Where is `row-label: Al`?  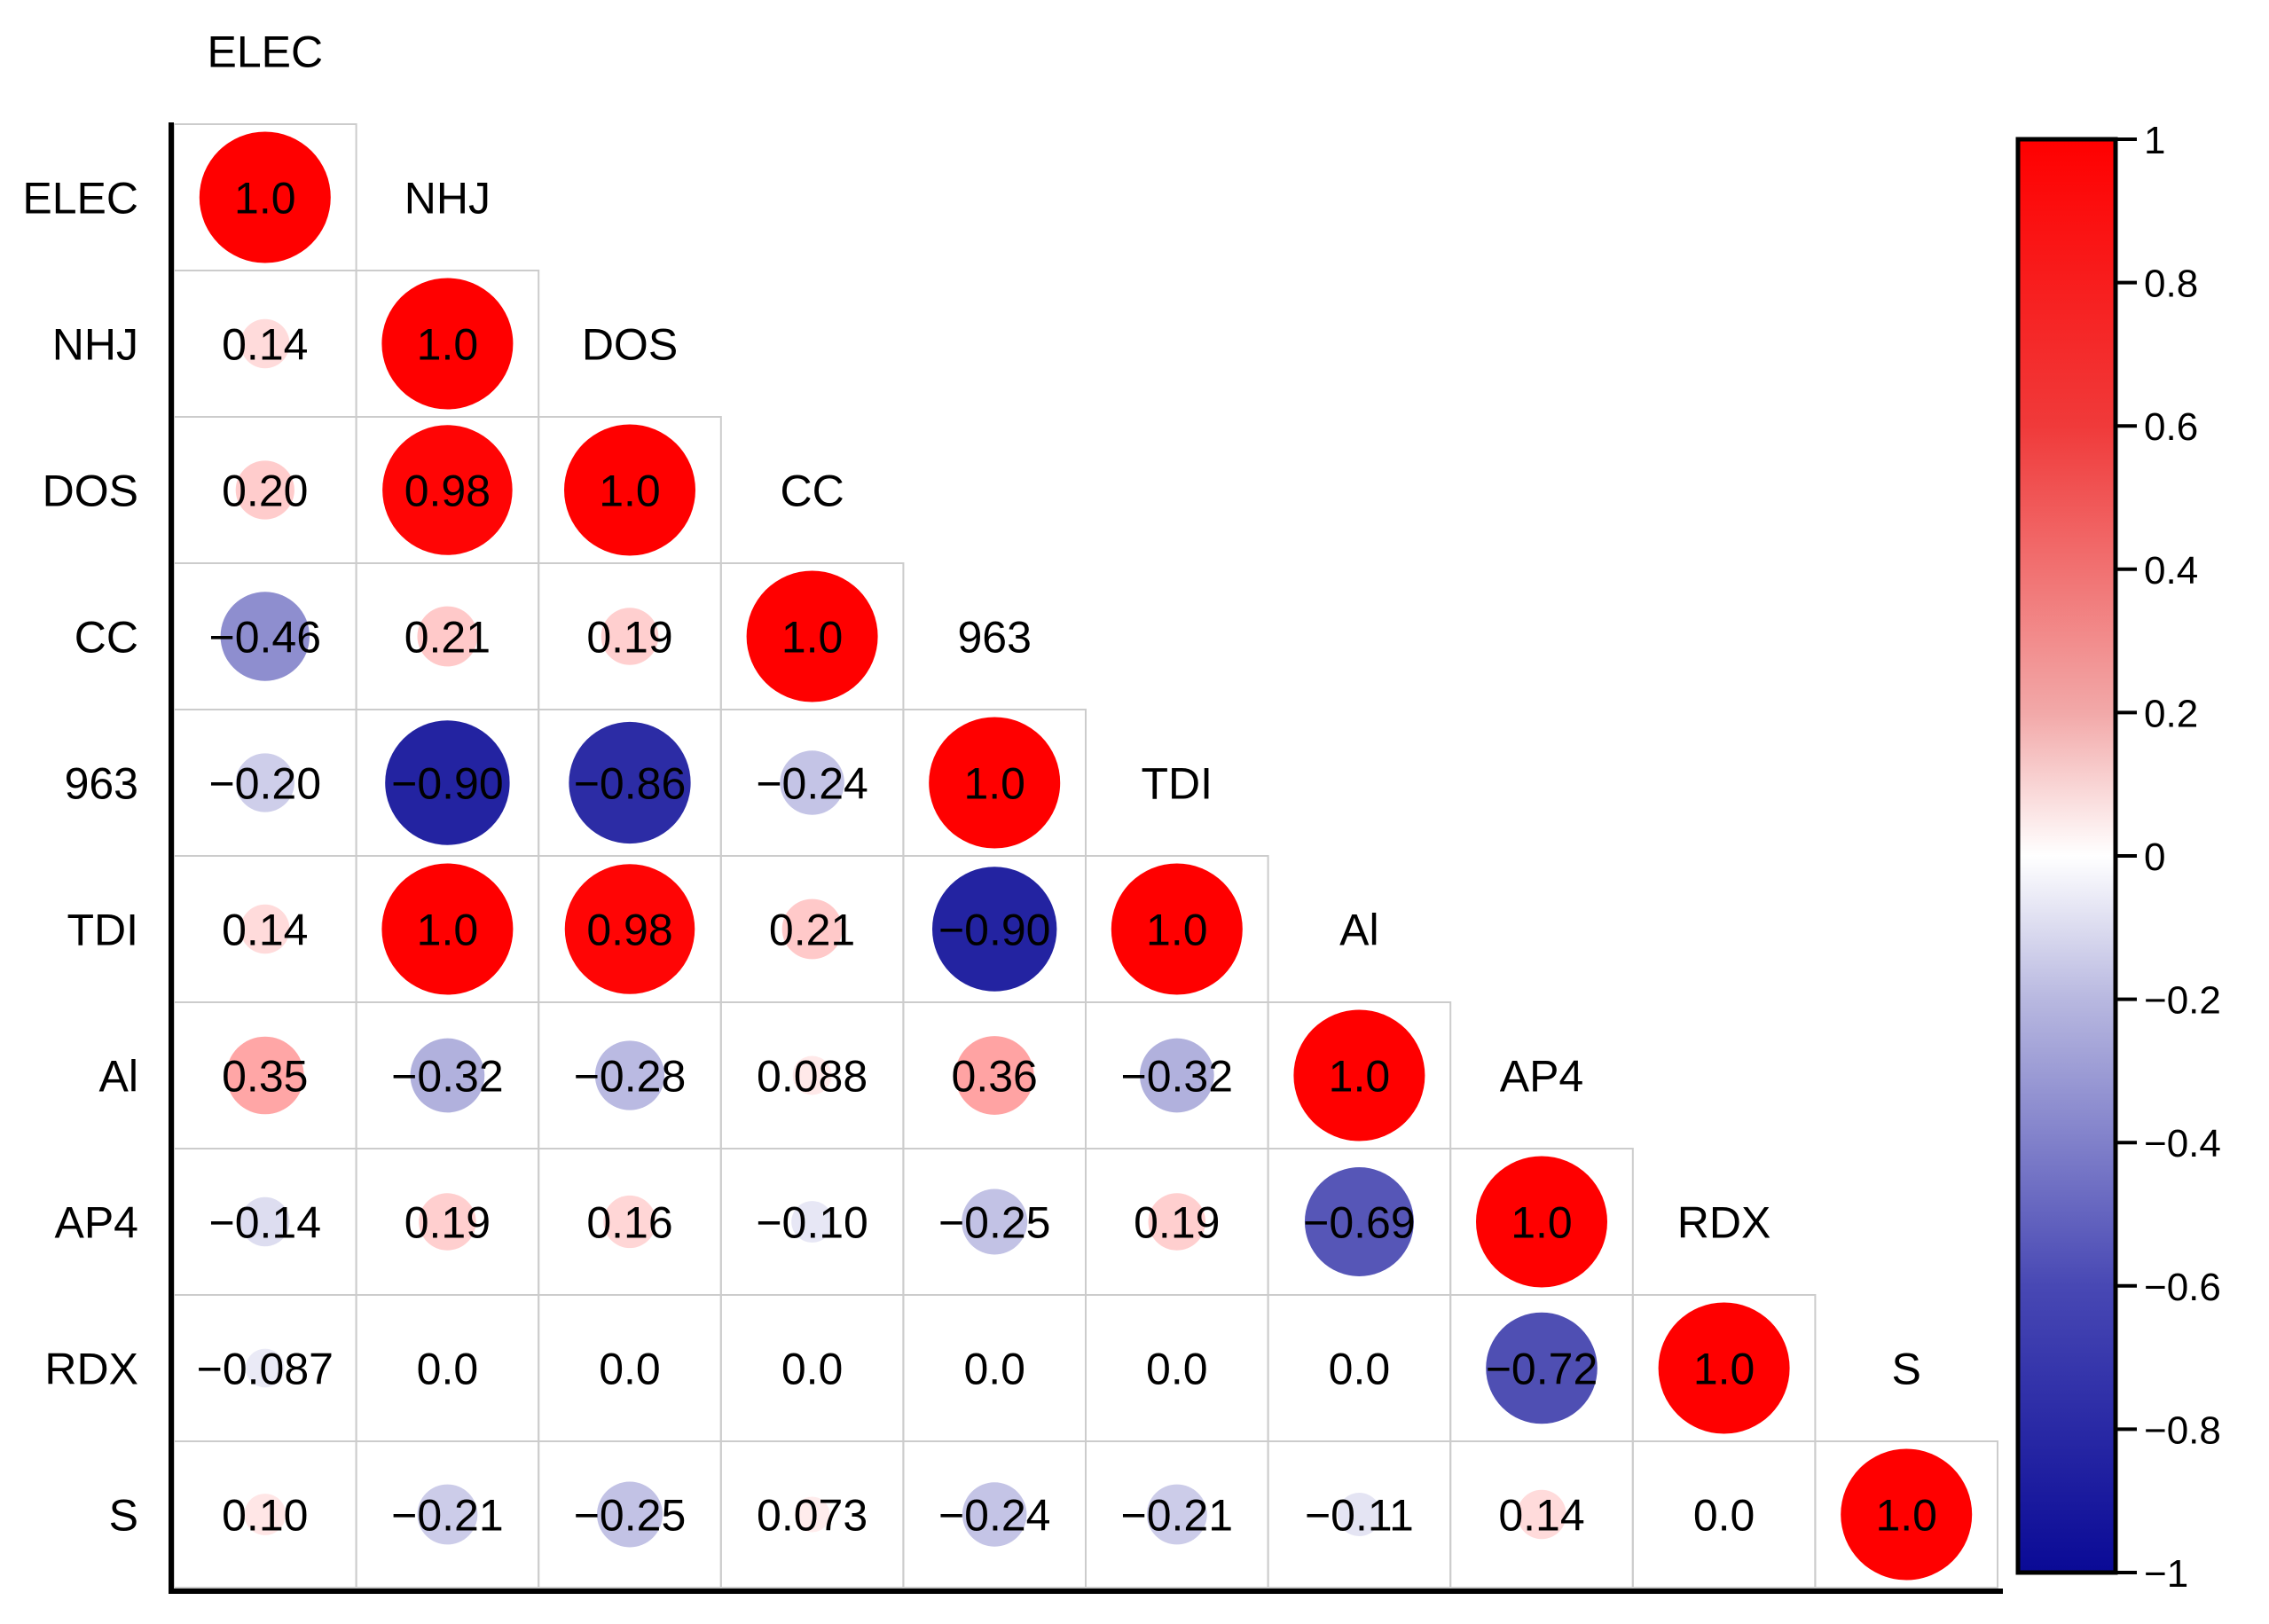 row-label: Al is located at coordinates (119, 1077).